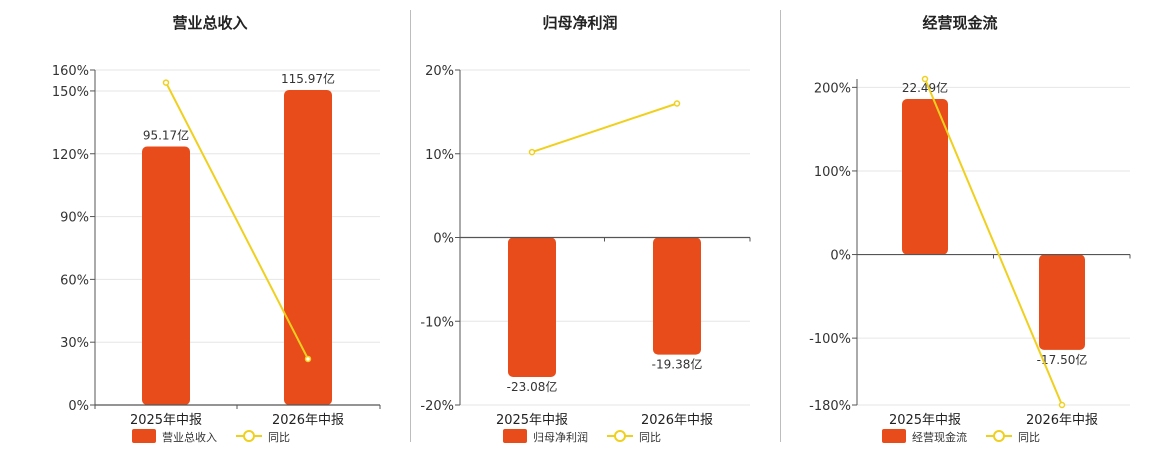 Image resolution: width=1160 pixels, height=450 pixels. I want to click on bar-value-label: -19.38亿, so click(677, 364).